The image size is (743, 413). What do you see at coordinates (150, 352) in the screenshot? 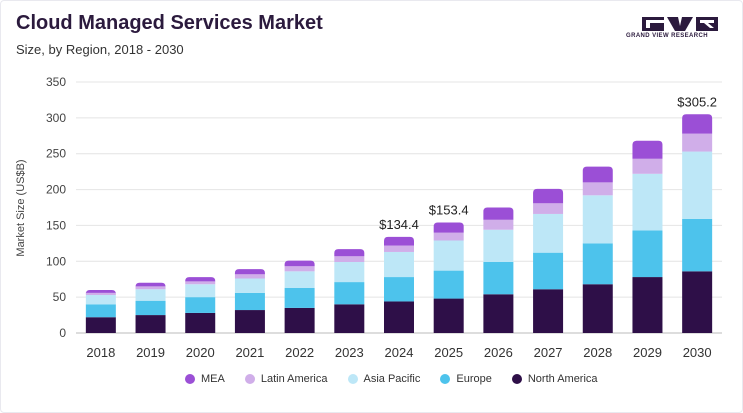
I see `x-tick-label: 2019` at bounding box center [150, 352].